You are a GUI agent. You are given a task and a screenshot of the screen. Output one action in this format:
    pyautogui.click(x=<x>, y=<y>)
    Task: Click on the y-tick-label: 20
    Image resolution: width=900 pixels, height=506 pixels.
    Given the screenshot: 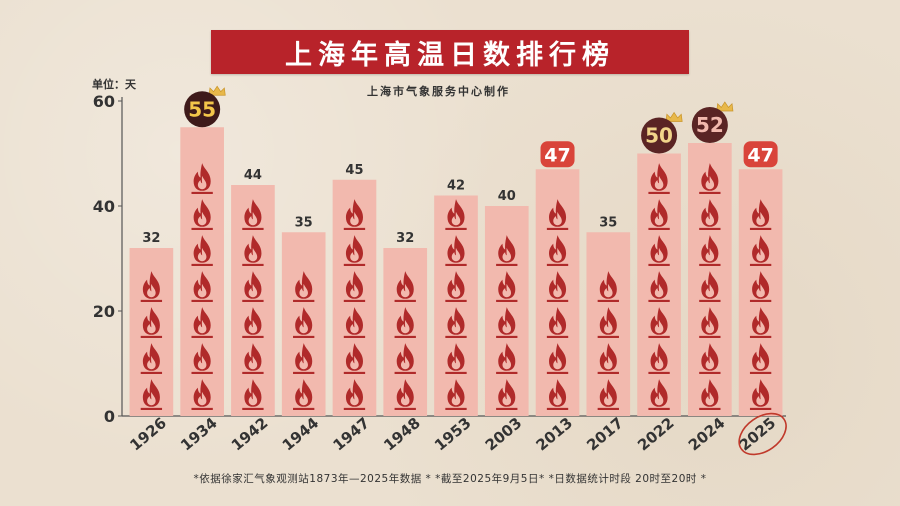 What is the action you would take?
    pyautogui.click(x=104, y=311)
    